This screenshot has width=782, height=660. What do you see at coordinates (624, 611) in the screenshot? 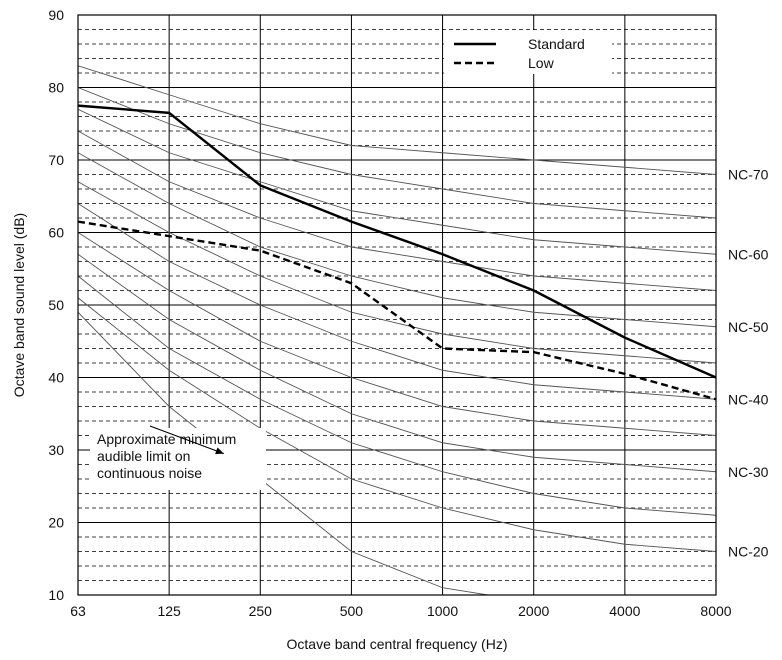
I see `x-tick-label: 4000` at bounding box center [624, 611].